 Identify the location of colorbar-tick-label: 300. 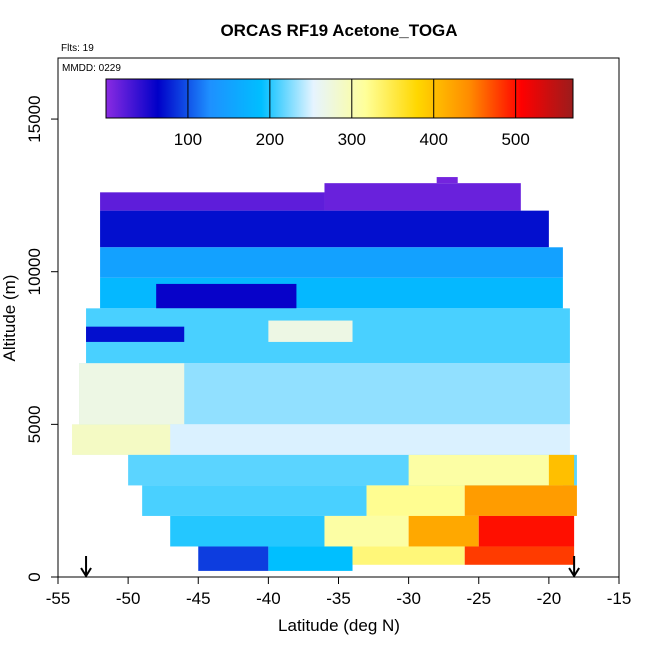
(352, 139).